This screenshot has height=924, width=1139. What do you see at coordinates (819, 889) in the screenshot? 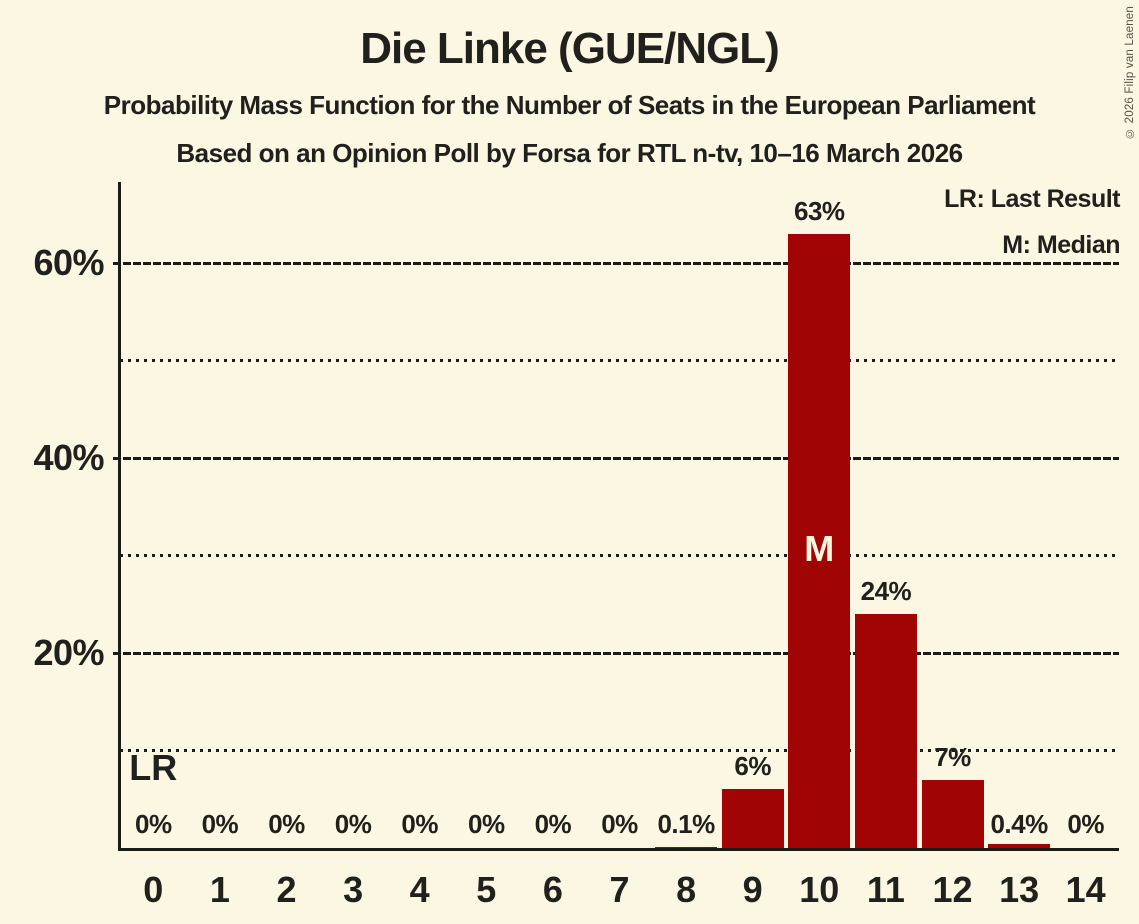
I see `x-tick-label-10: 10` at bounding box center [819, 889].